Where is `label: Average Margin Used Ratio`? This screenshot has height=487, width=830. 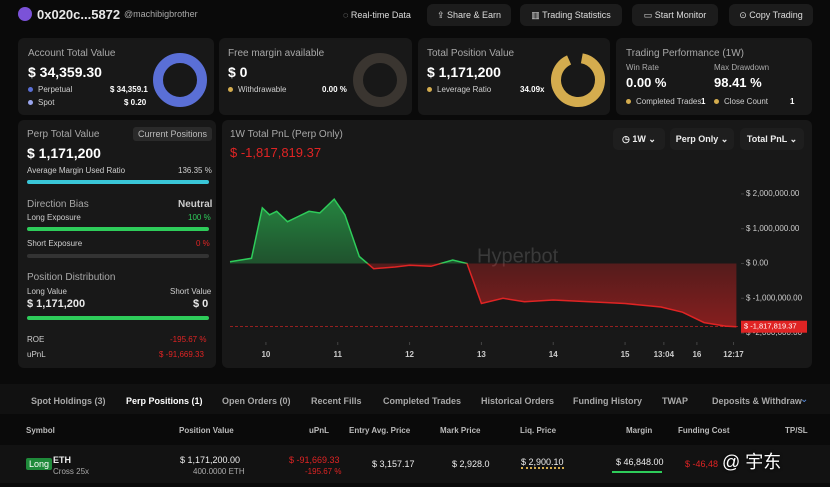 label: Average Margin Used Ratio is located at coordinates (76, 170).